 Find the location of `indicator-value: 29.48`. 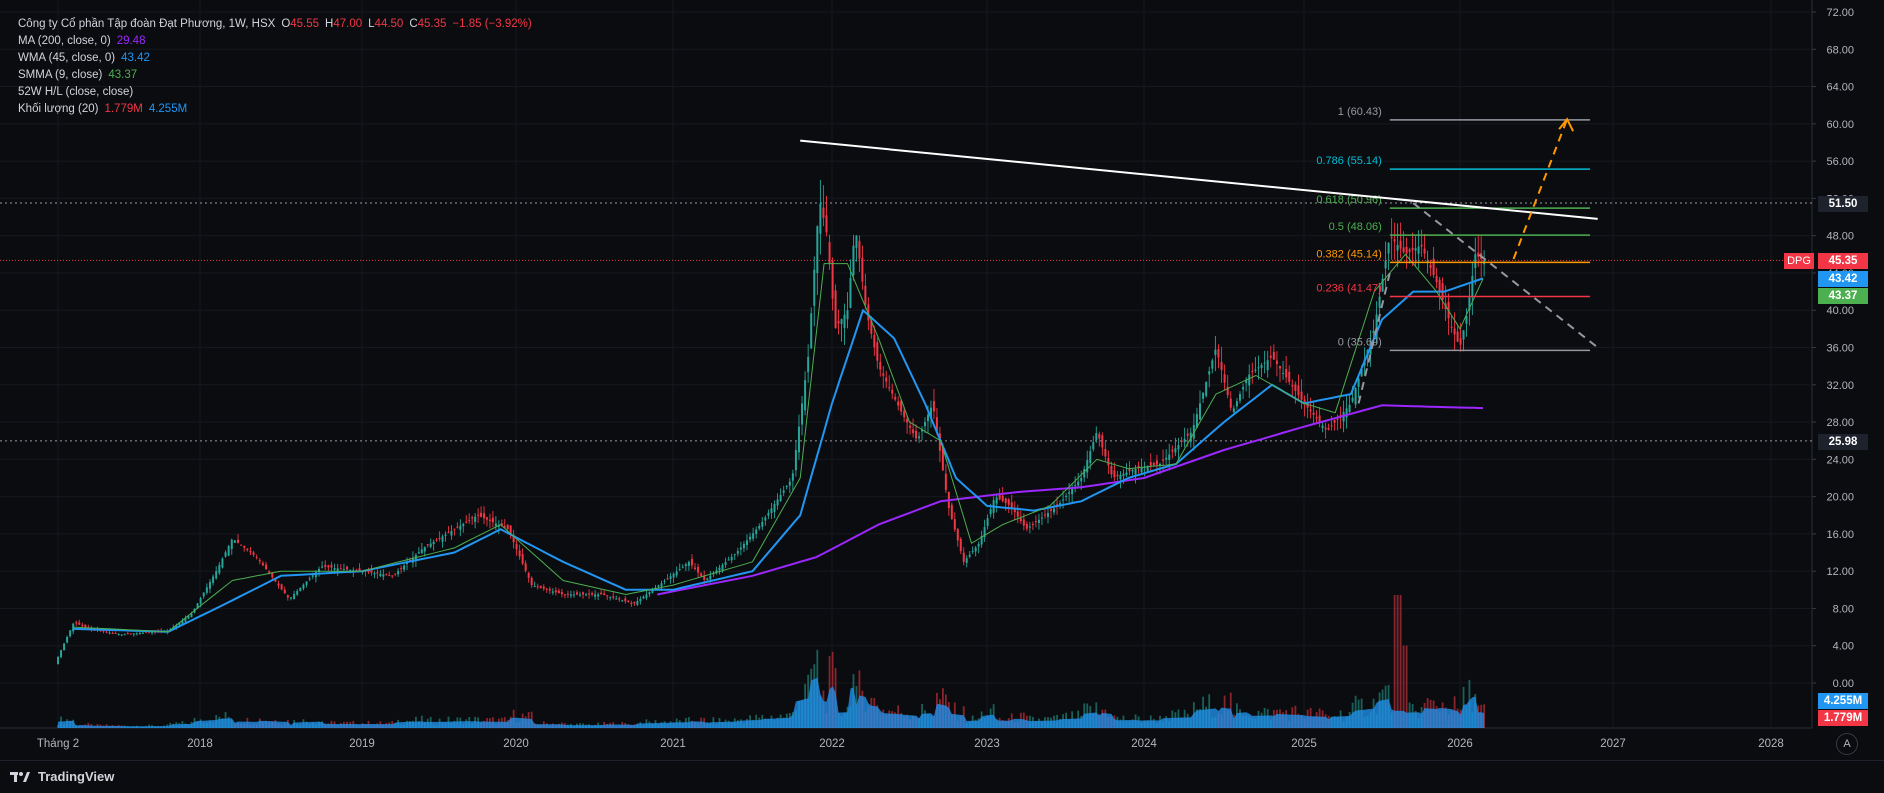

indicator-value: 29.48 is located at coordinates (131, 41).